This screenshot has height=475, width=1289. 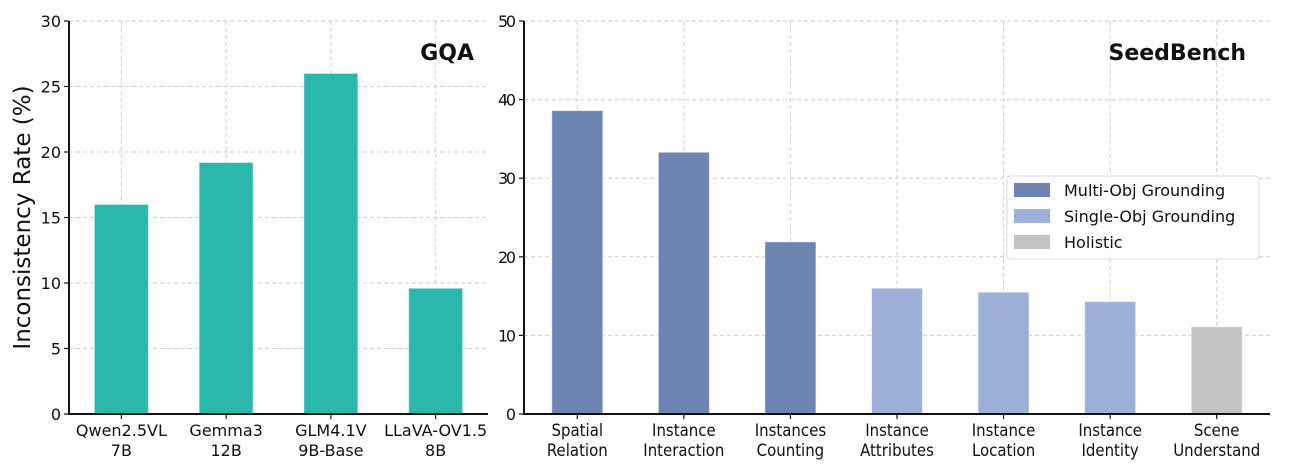 I want to click on y-axis-label: Inconsistency Rate (%), so click(x=23, y=217).